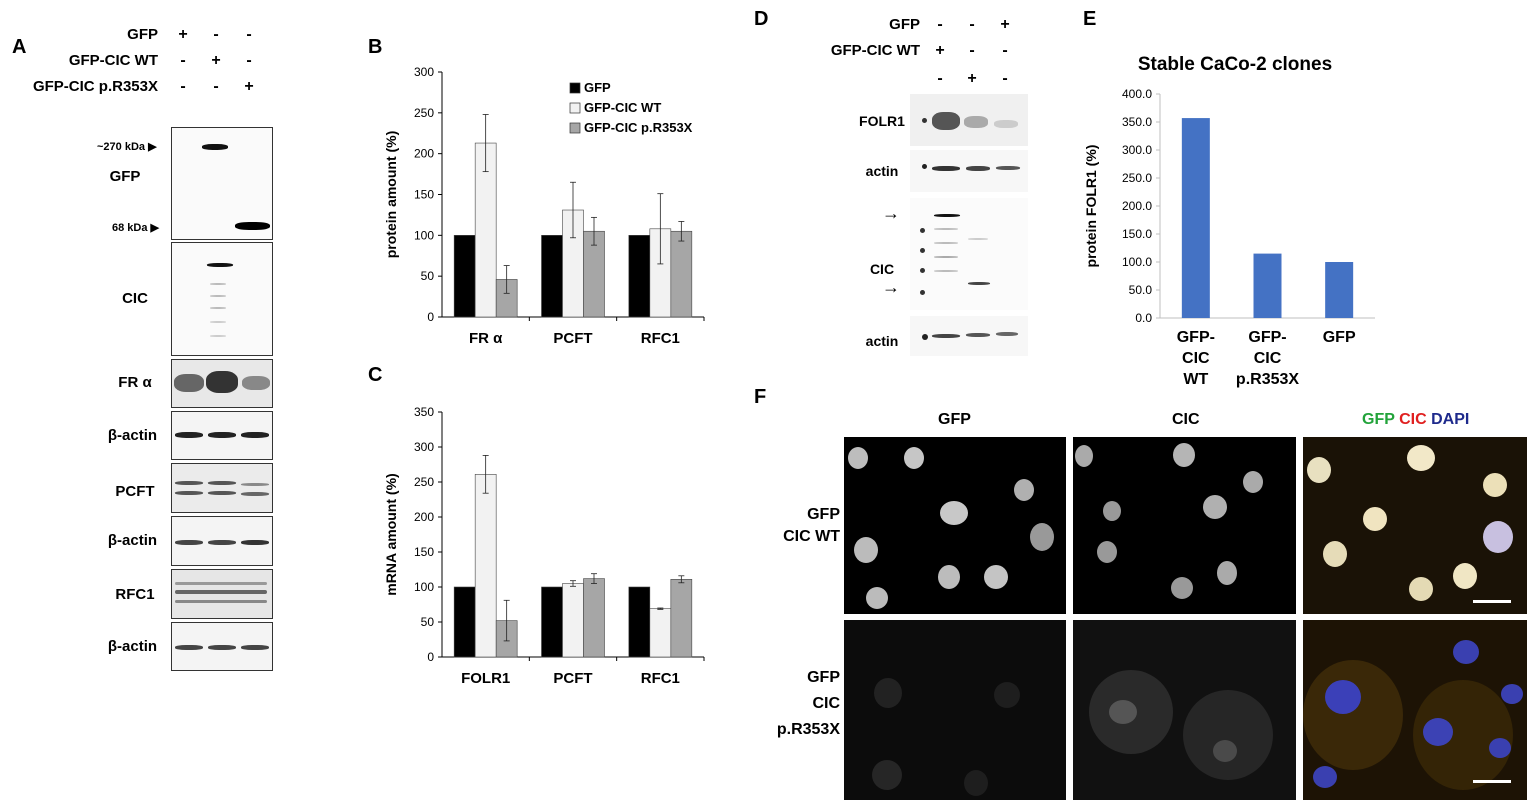 The height and width of the screenshot is (805, 1536). Describe the element at coordinates (391, 195) in the screenshot. I see `y-axis-label: protein amount (%)` at that location.